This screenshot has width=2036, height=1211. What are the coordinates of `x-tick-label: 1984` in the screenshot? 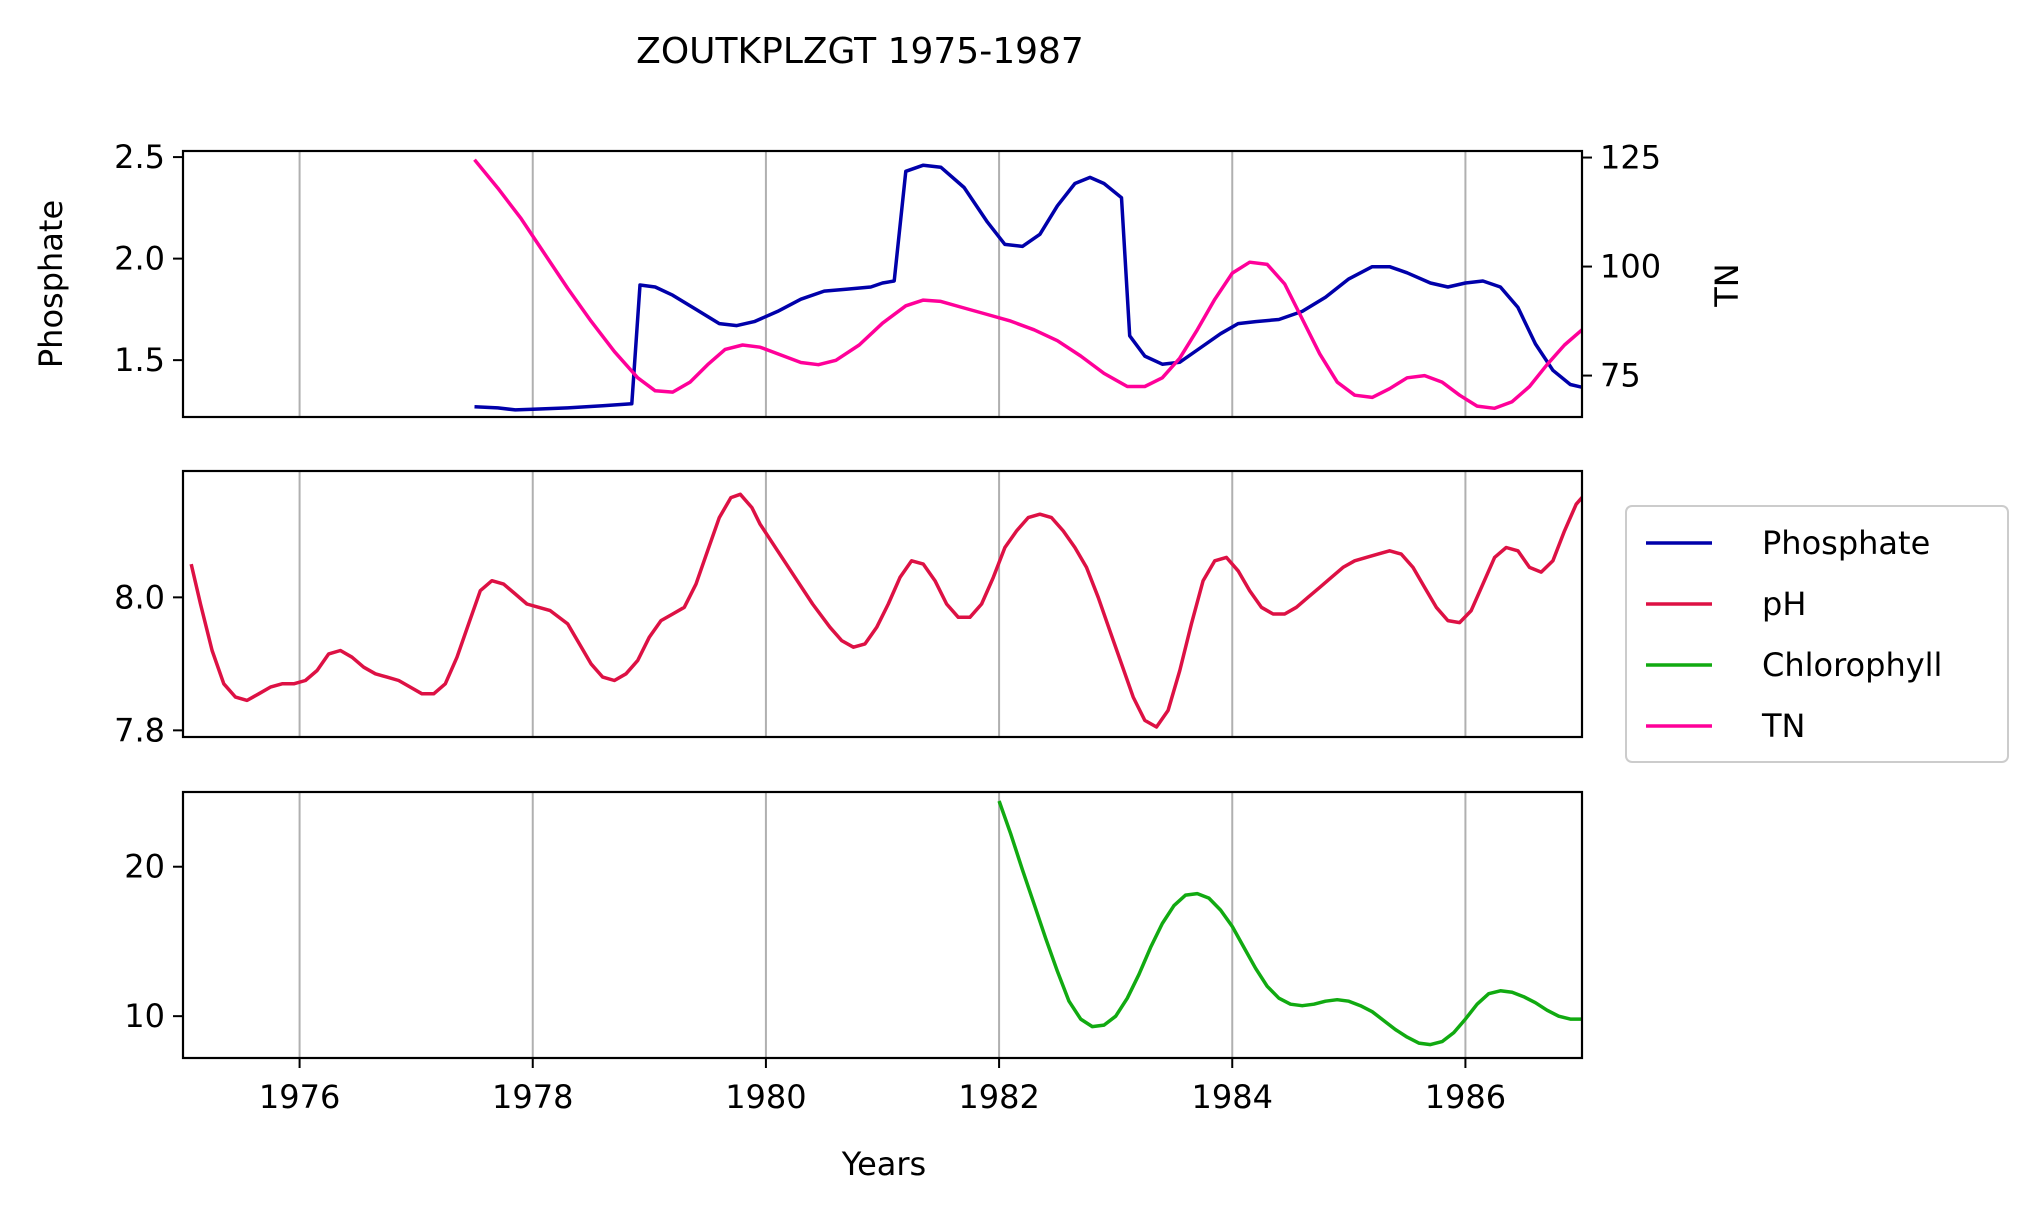 It's located at (1232, 1097).